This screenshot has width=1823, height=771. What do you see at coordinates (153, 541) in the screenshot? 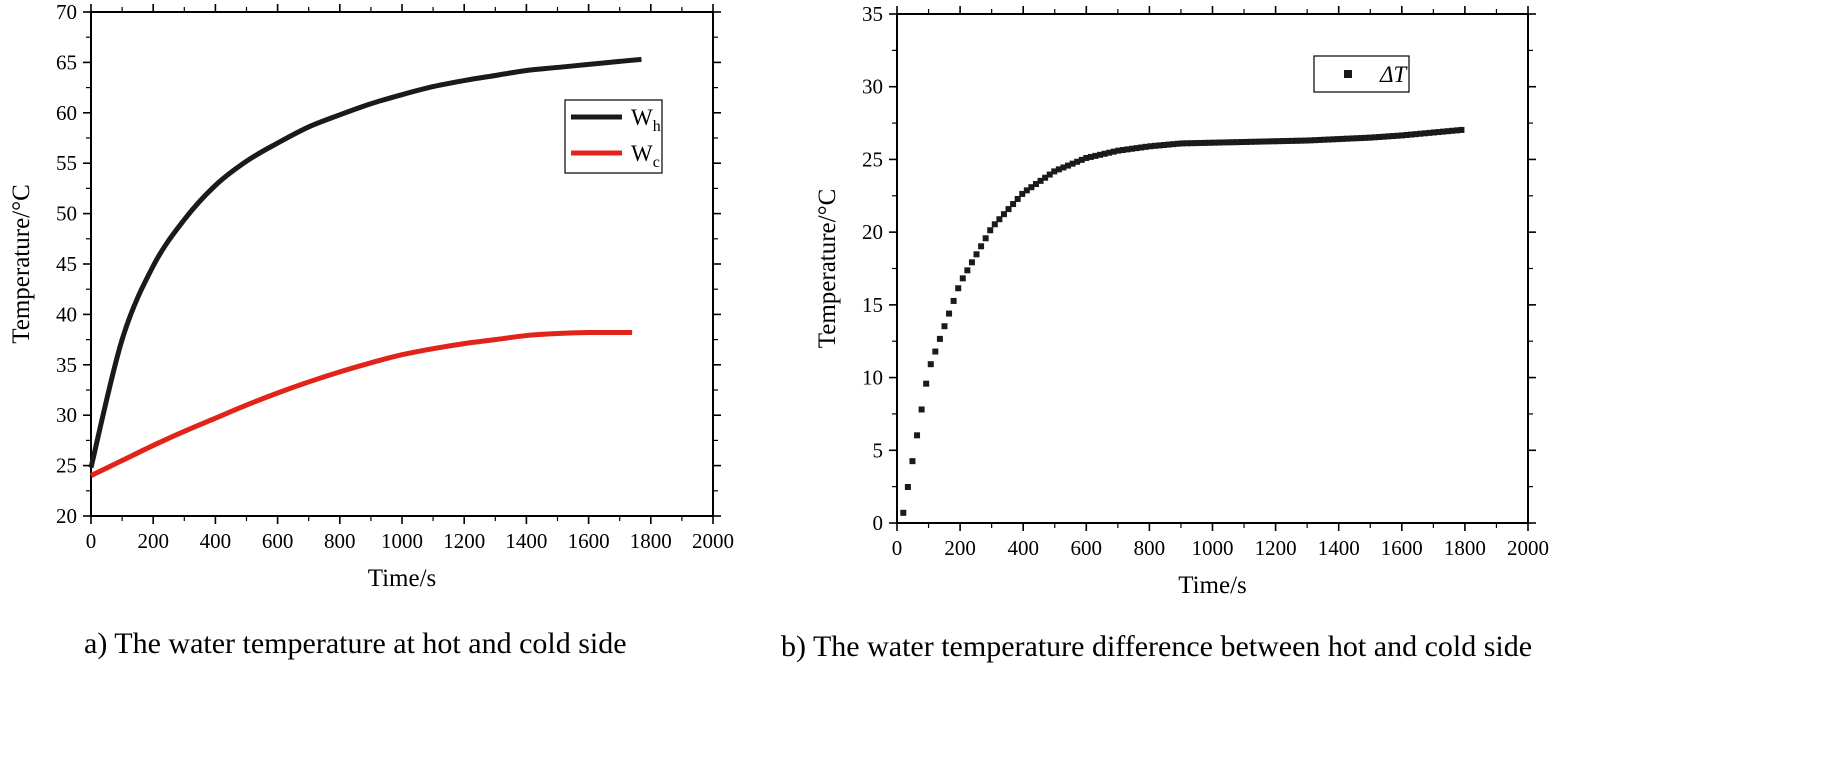
I see `charta-x-tick-label: 200` at bounding box center [153, 541].